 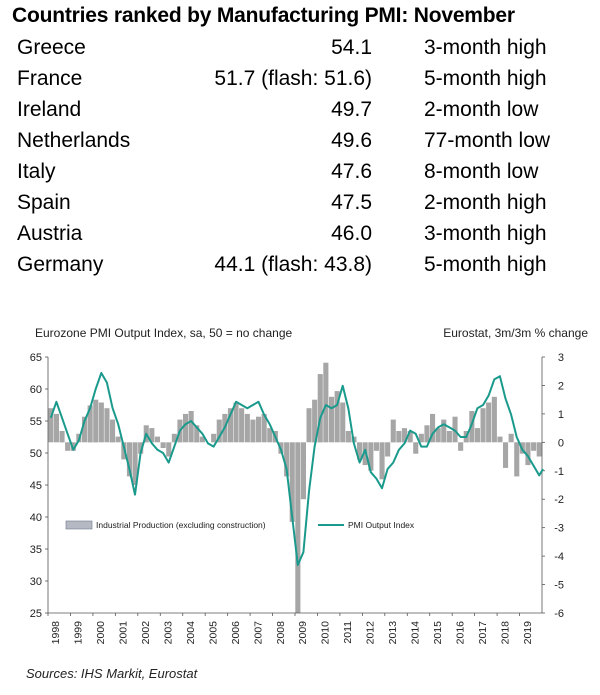 What do you see at coordinates (79, 633) in the screenshot?
I see `x-tick-label: 1999` at bounding box center [79, 633].